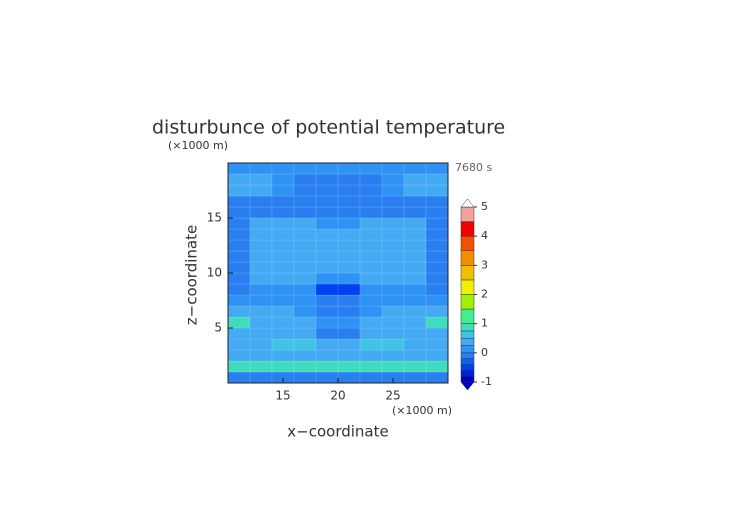 The height and width of the screenshot is (532, 752). What do you see at coordinates (476, 294) in the screenshot?
I see `colorbar: -1 0 1 2 3 4 5` at bounding box center [476, 294].